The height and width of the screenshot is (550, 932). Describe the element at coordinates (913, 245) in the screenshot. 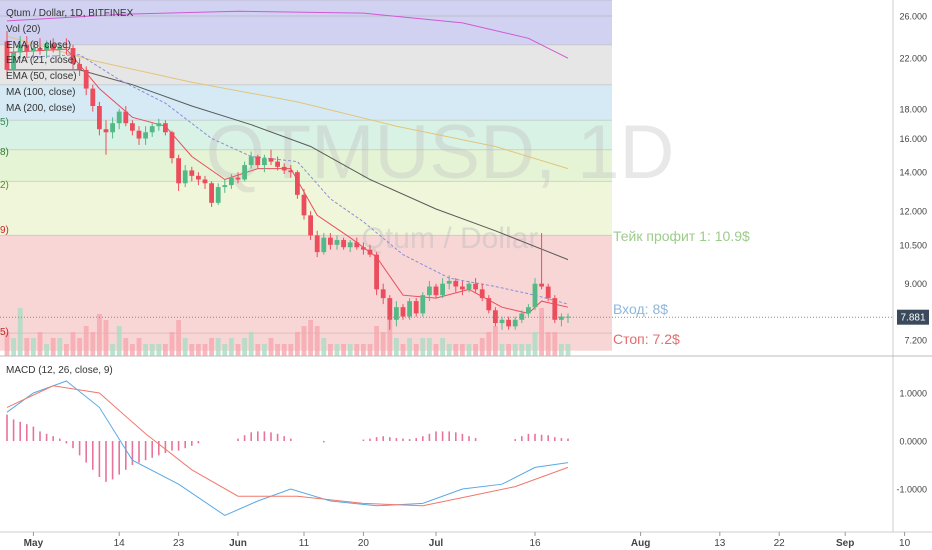

I see `price-tick-label: 10.500` at that location.